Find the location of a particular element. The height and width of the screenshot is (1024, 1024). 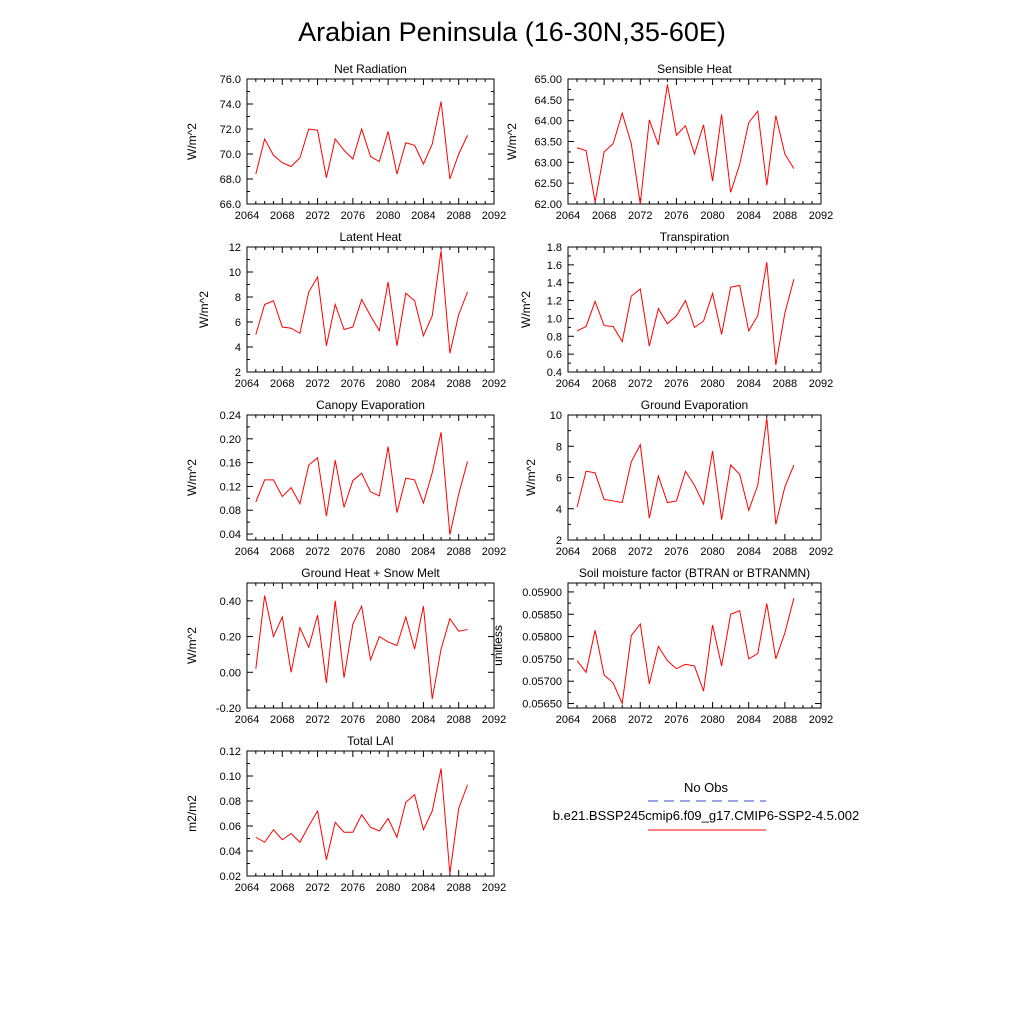

y-tick-label: 0.05850 is located at coordinates (542, 615).